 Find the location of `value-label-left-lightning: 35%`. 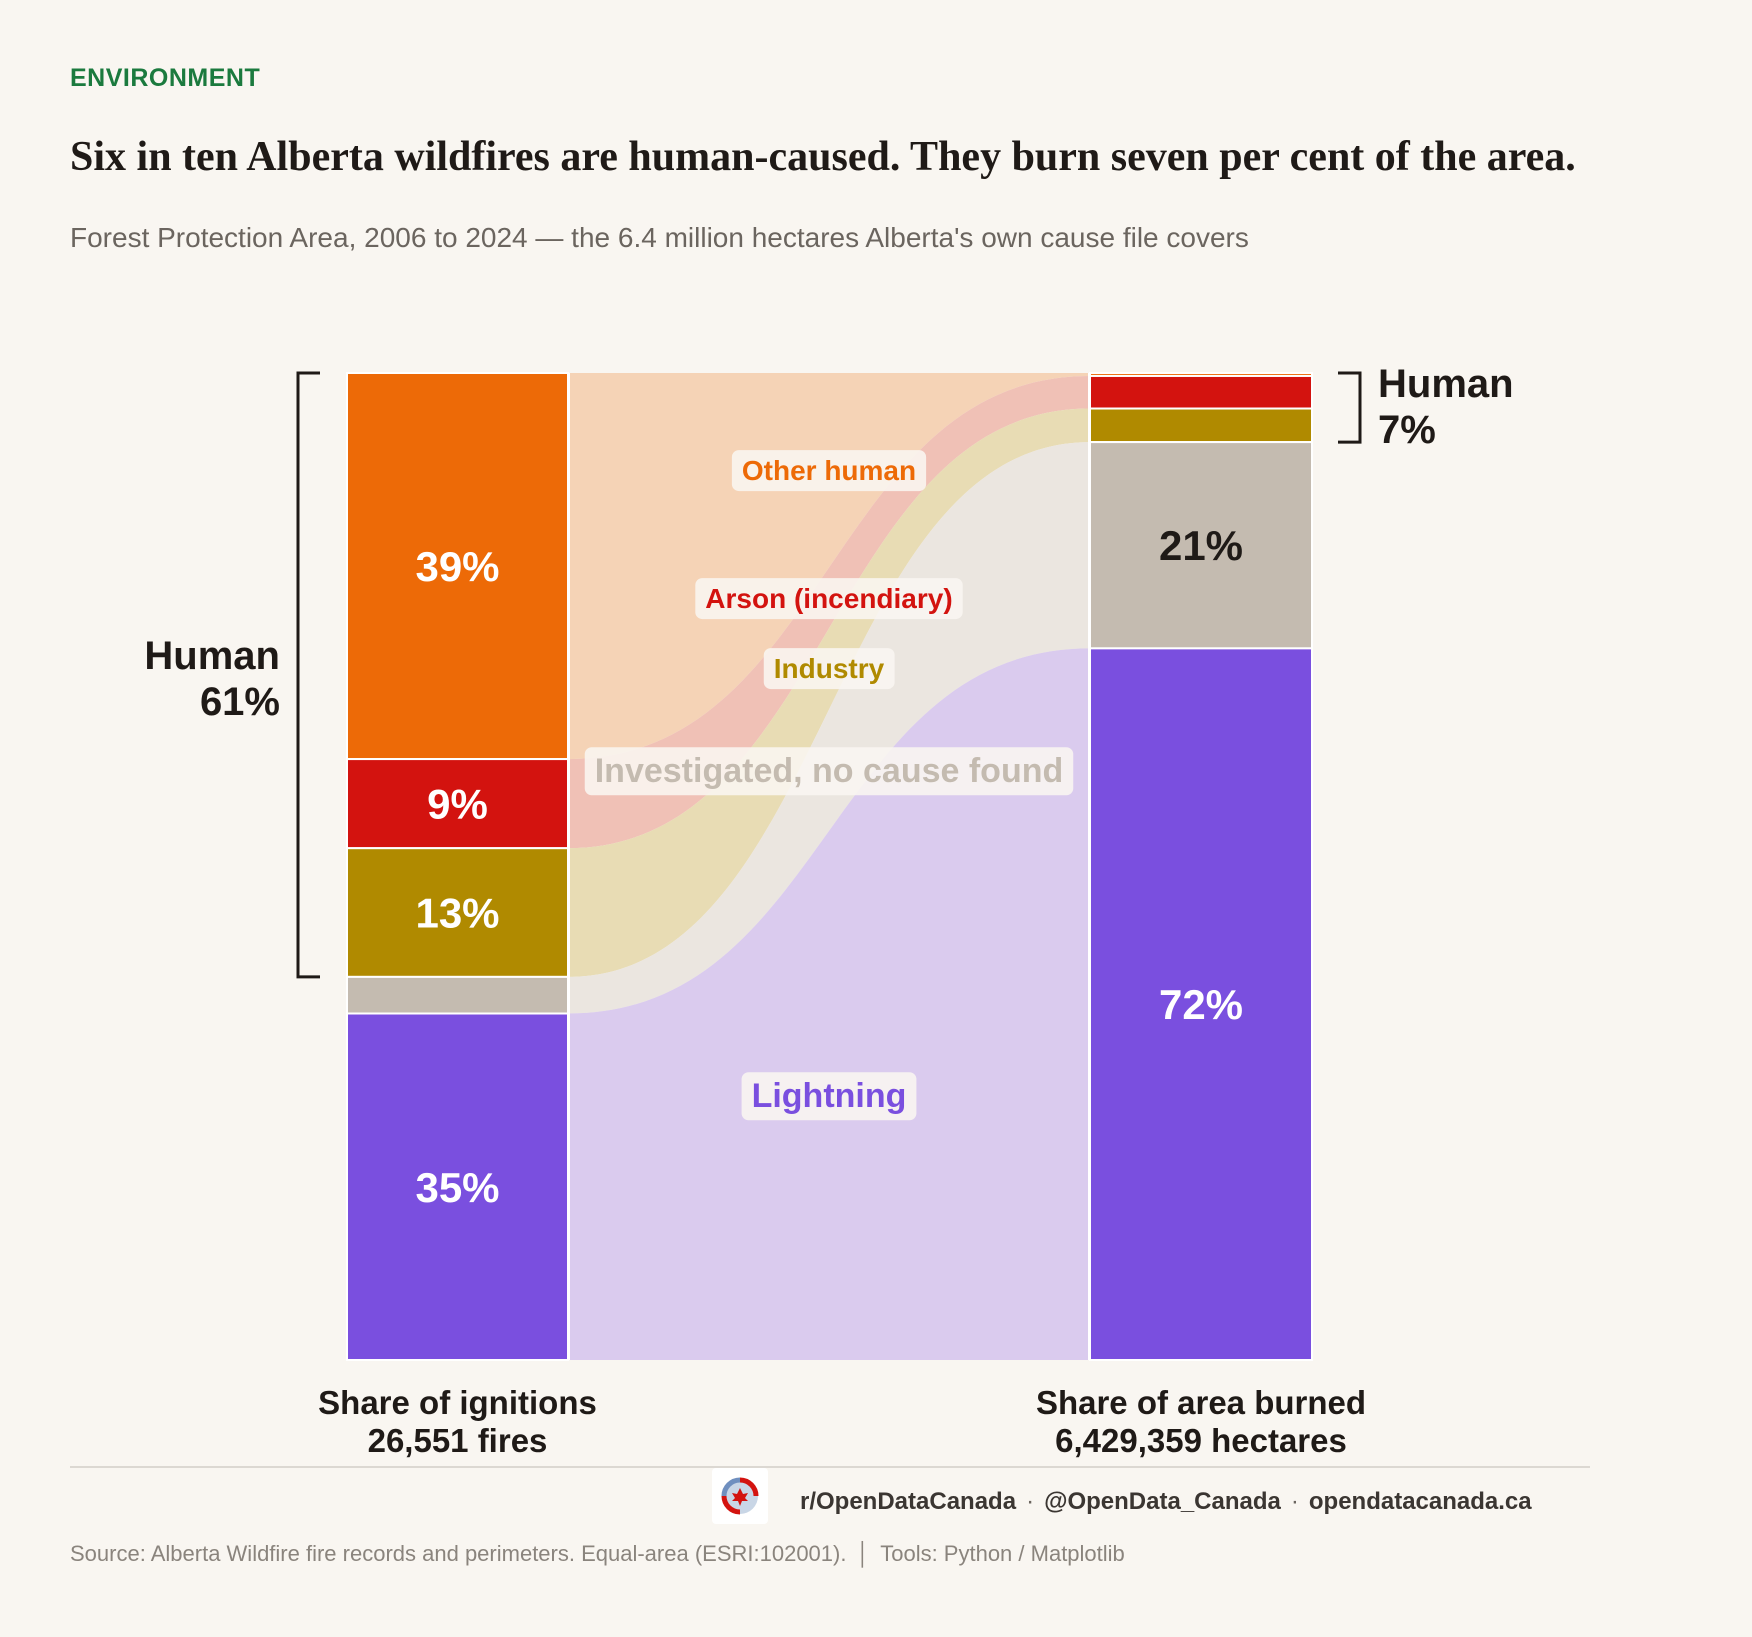

value-label-left-lightning: 35% is located at coordinates (457, 1187).